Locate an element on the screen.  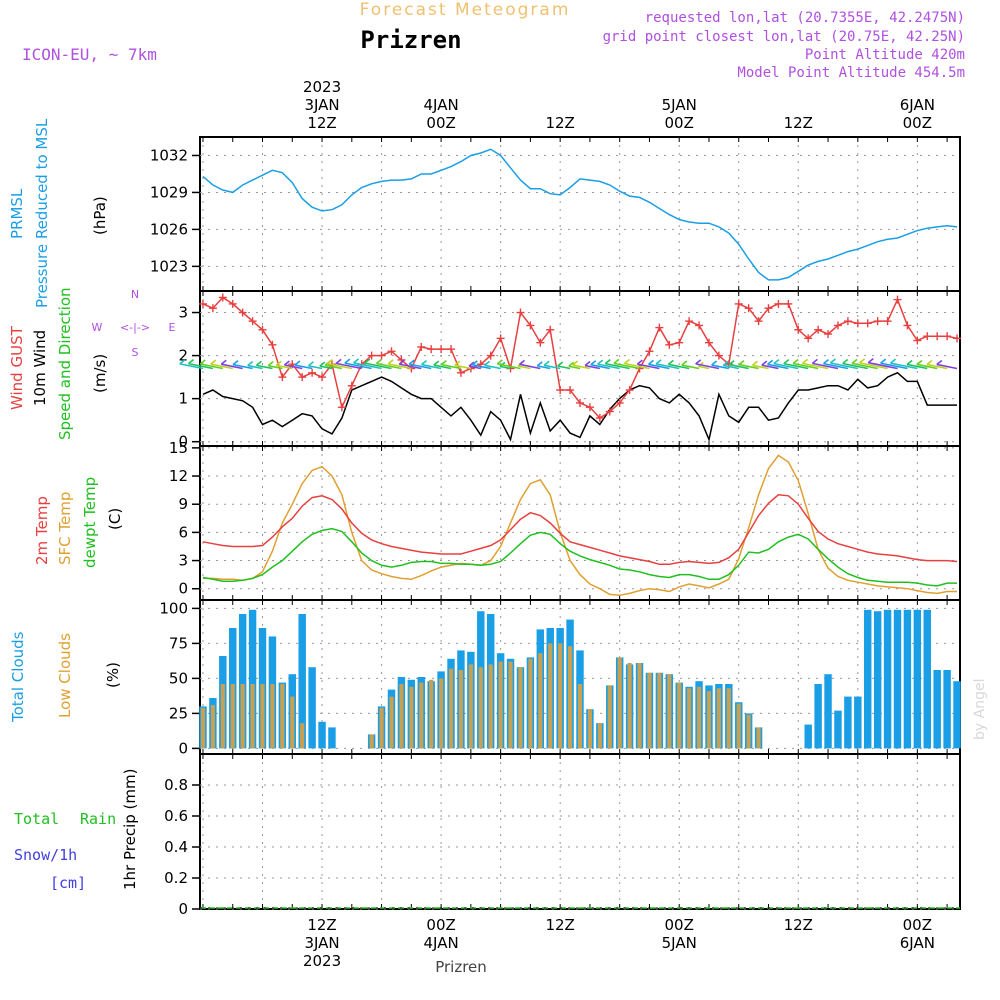
y-tick-label: 9 is located at coordinates (183, 504).